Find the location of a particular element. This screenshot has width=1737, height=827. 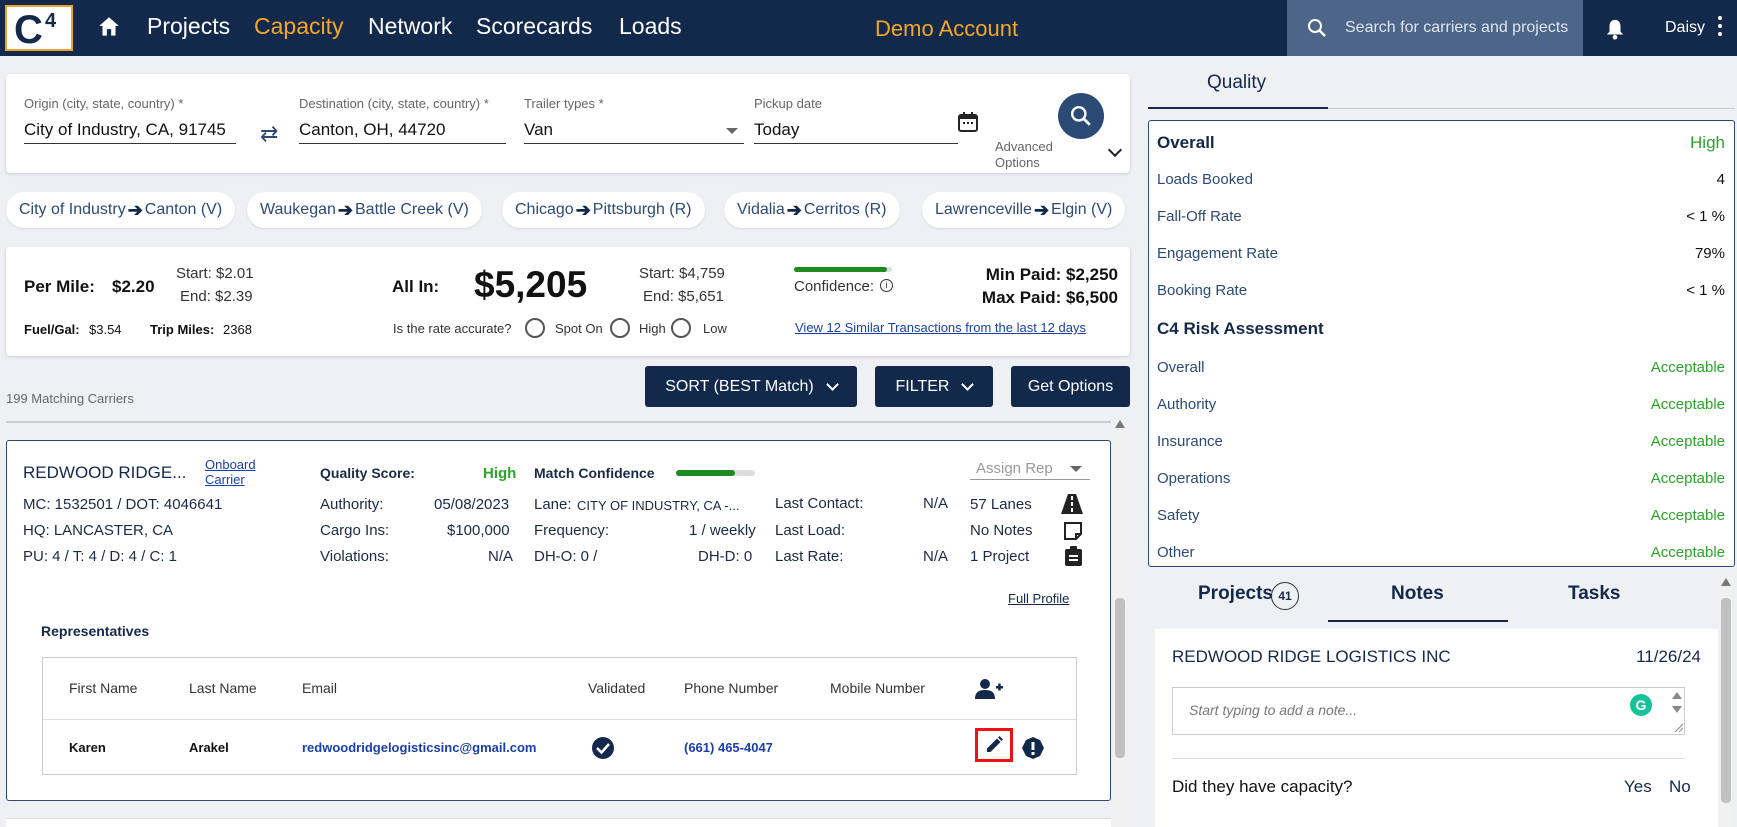

nav-scorecards: Scorecards is located at coordinates (534, 26).